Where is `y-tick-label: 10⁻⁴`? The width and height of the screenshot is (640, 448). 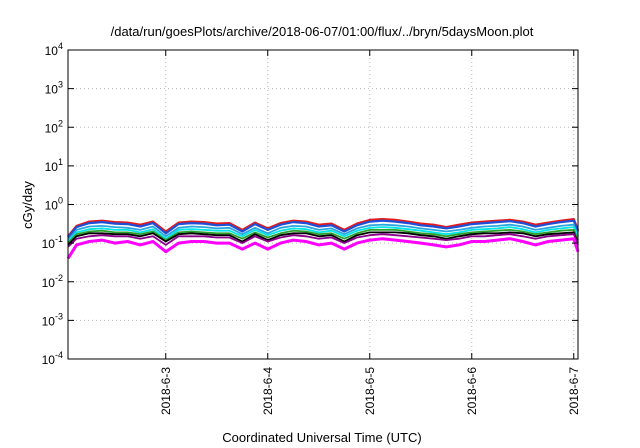
y-tick-label: 10⁻⁴ is located at coordinates (52, 358).